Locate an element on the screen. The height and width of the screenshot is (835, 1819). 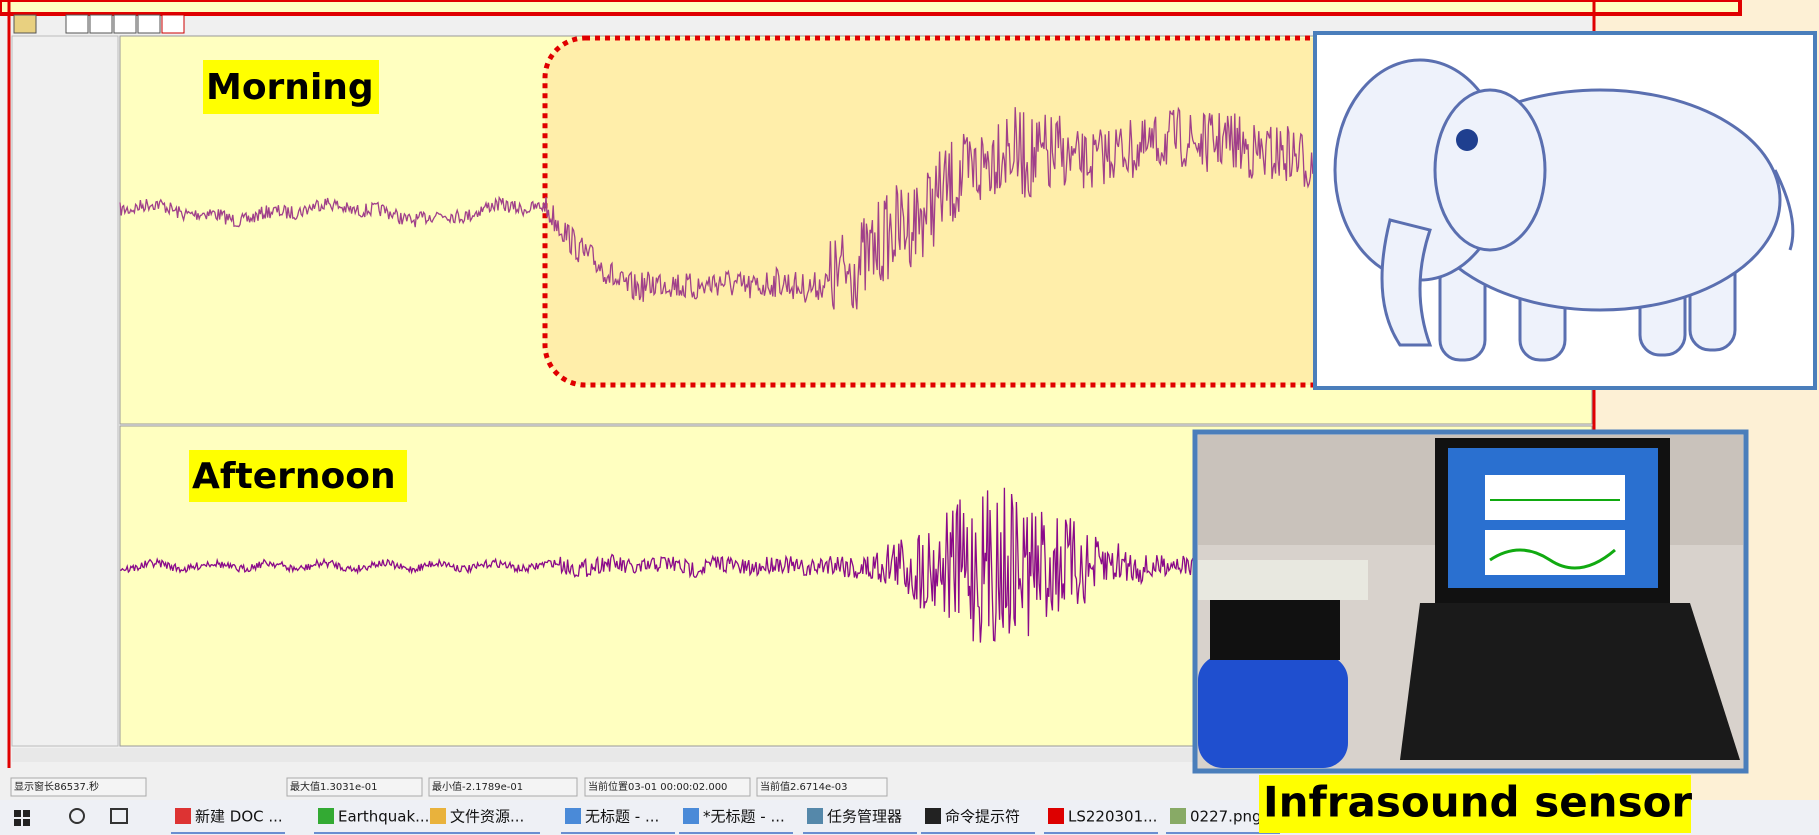
taskbar-label: 命令提示符 is located at coordinates (982, 817).